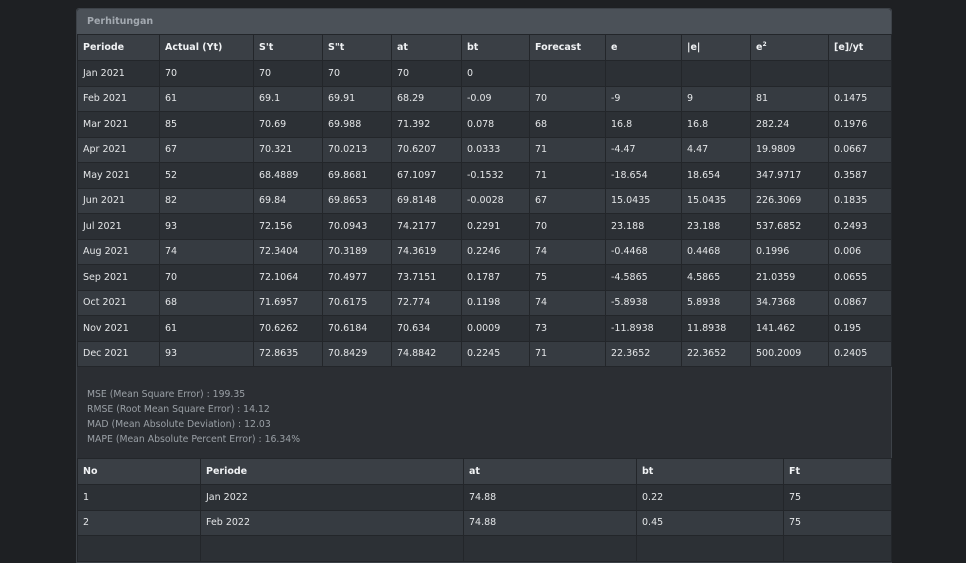  I want to click on table-cell: 0.4468, so click(716, 251).